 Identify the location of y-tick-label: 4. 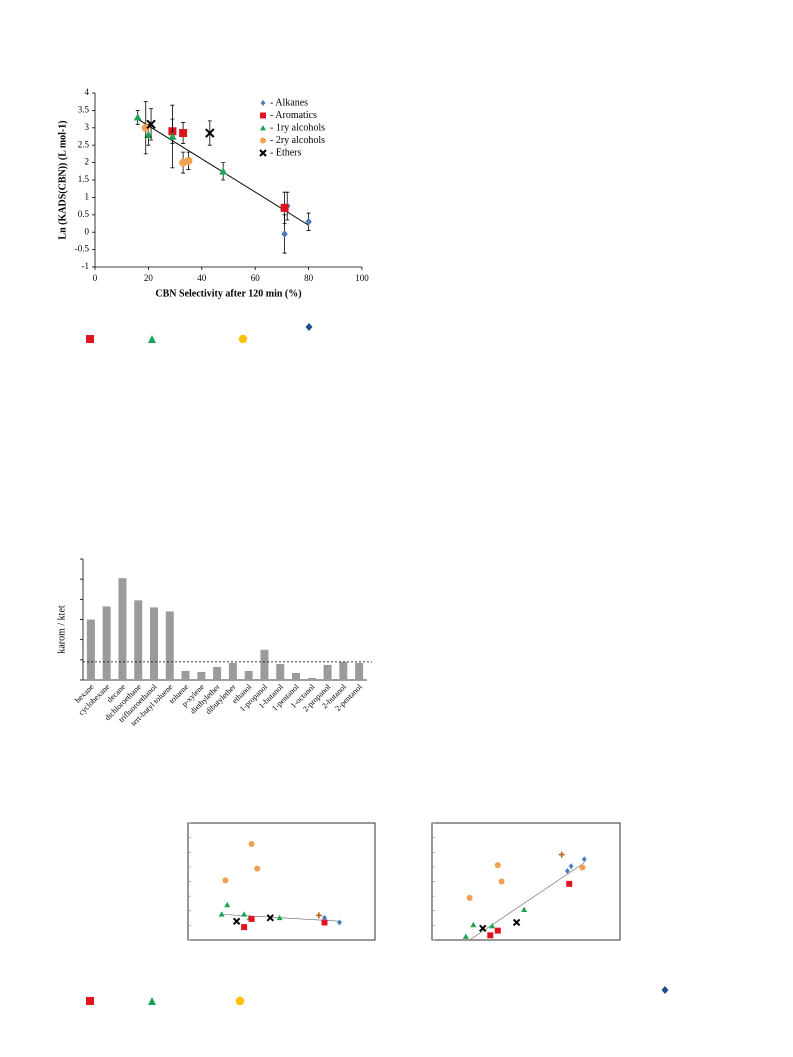
(87, 92).